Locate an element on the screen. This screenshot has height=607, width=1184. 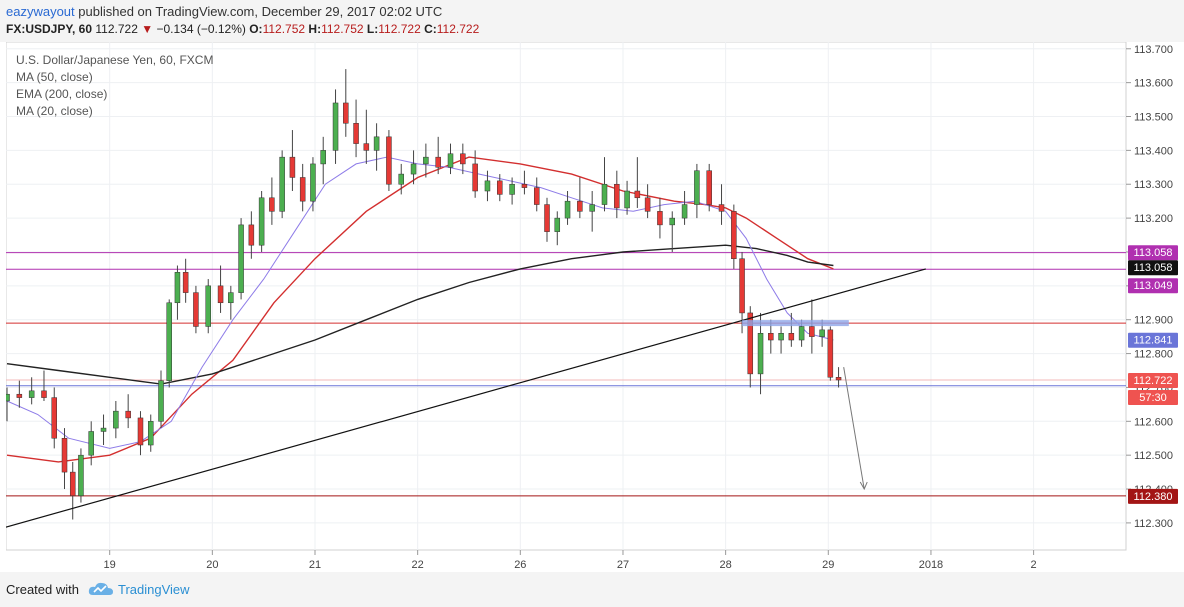
time-axis: 19 20 21 22 26 27 28 29 2018 2 is located at coordinates (570, 560).